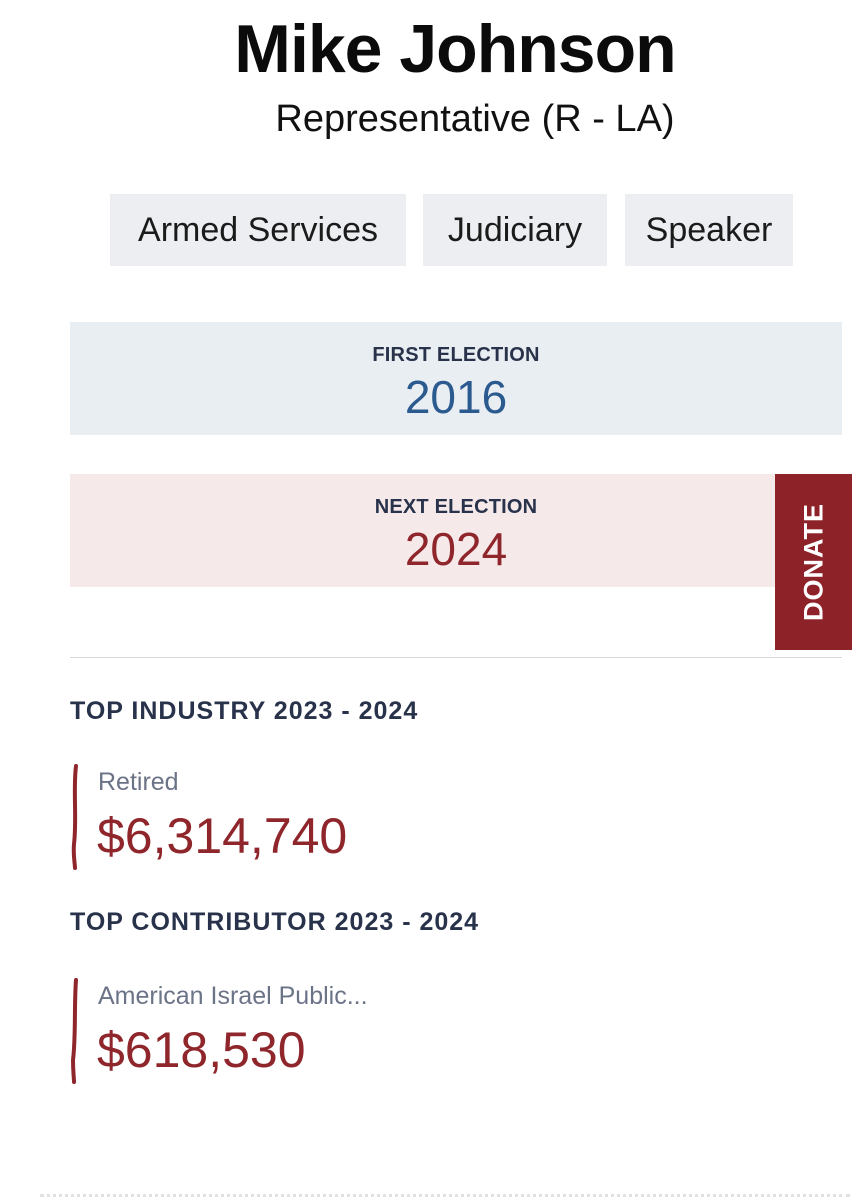  I want to click on committee-list: Armed Services Judiciary Speaker, so click(426, 230).